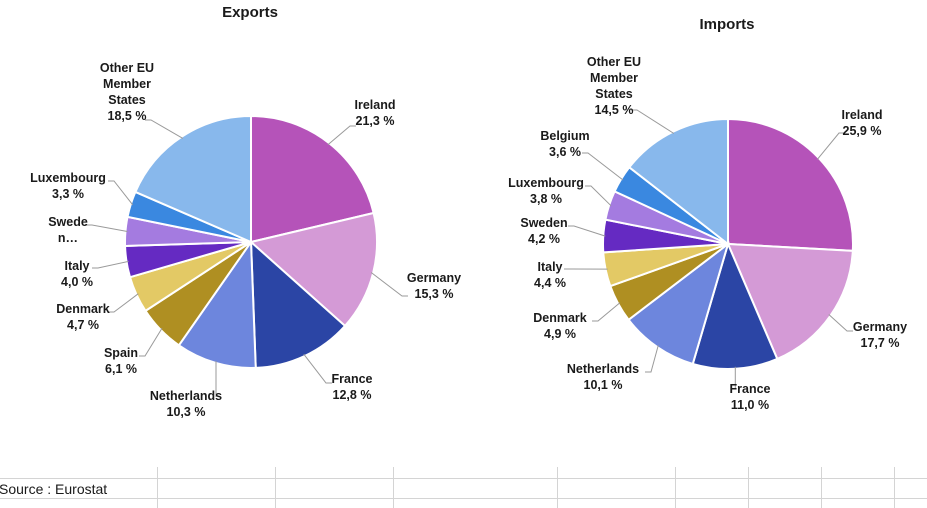 The height and width of the screenshot is (508, 927). I want to click on exports-slice-netherlands, so click(217, 303).